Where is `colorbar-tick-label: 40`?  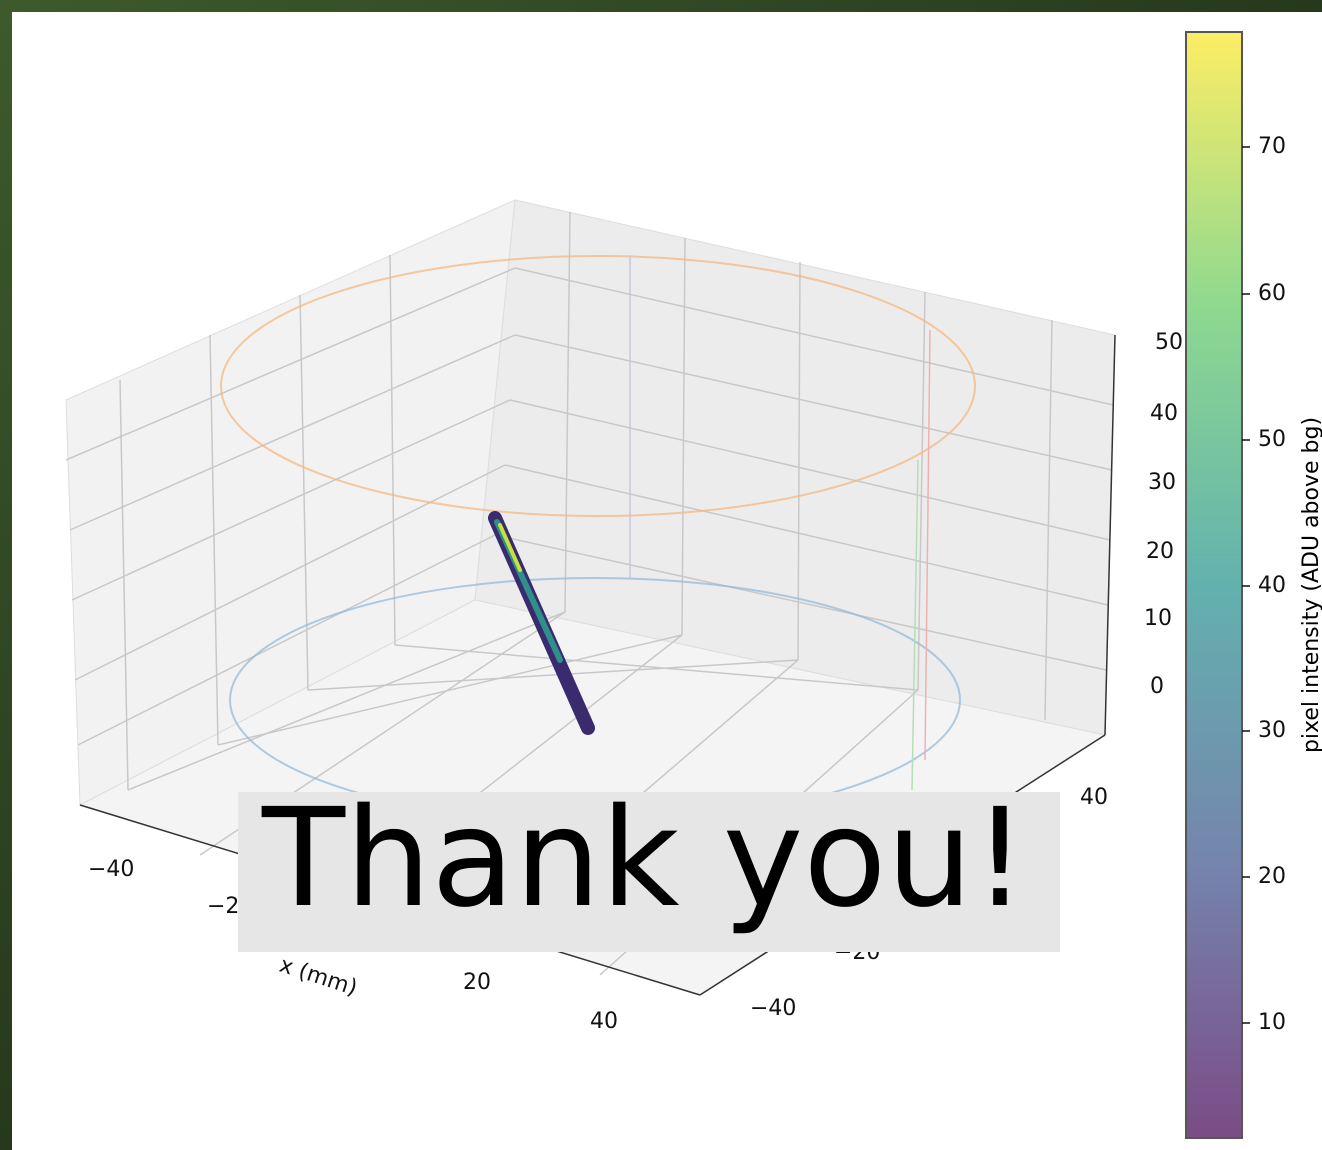 colorbar-tick-label: 40 is located at coordinates (1272, 585).